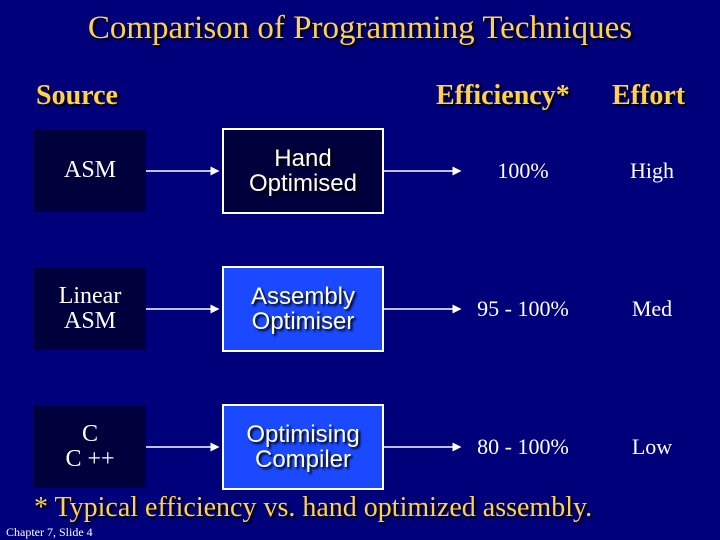  I want to click on source-label-line1: Linear, so click(90, 295).